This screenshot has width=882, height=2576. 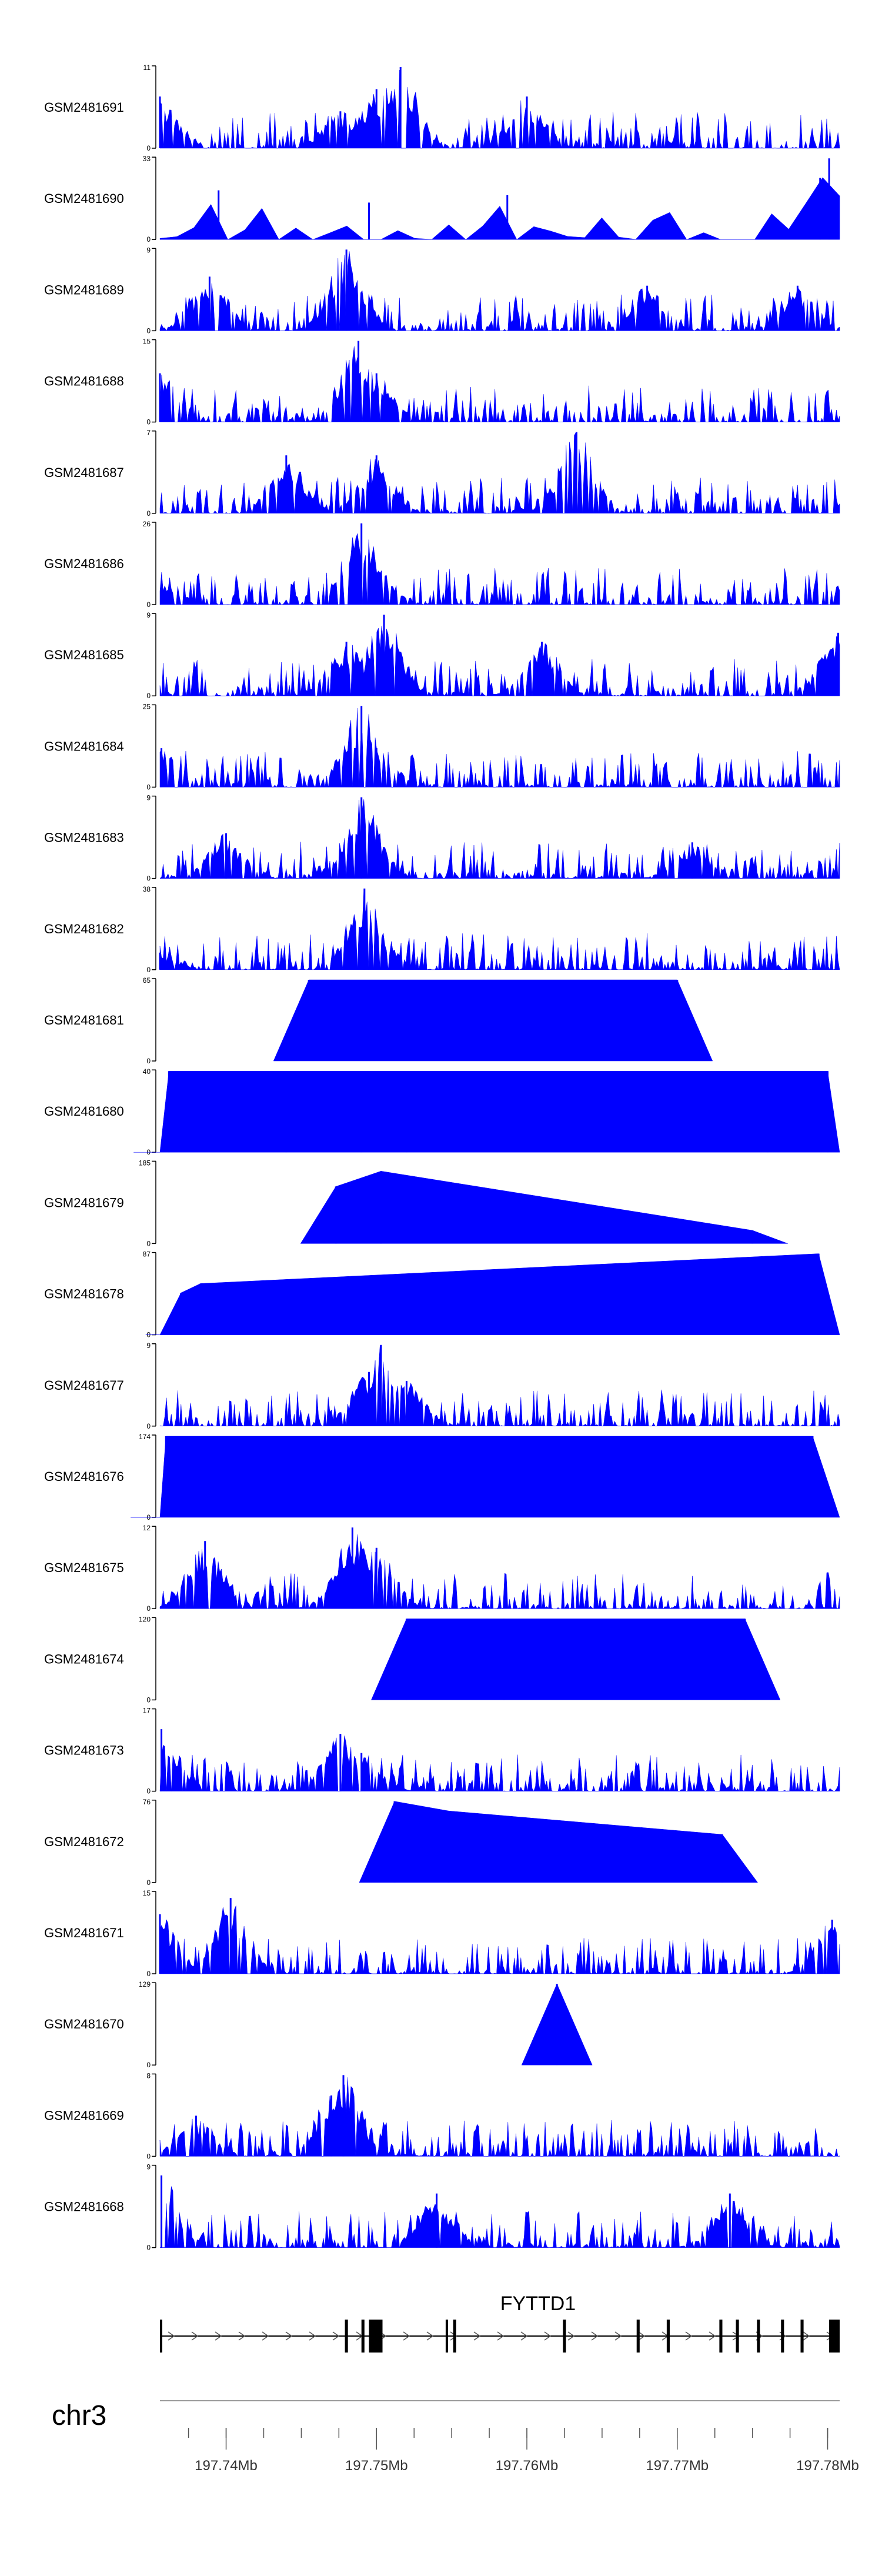 What do you see at coordinates (442, 473) in the screenshot?
I see `track-GSM2481687: GSM2481687 7 0` at bounding box center [442, 473].